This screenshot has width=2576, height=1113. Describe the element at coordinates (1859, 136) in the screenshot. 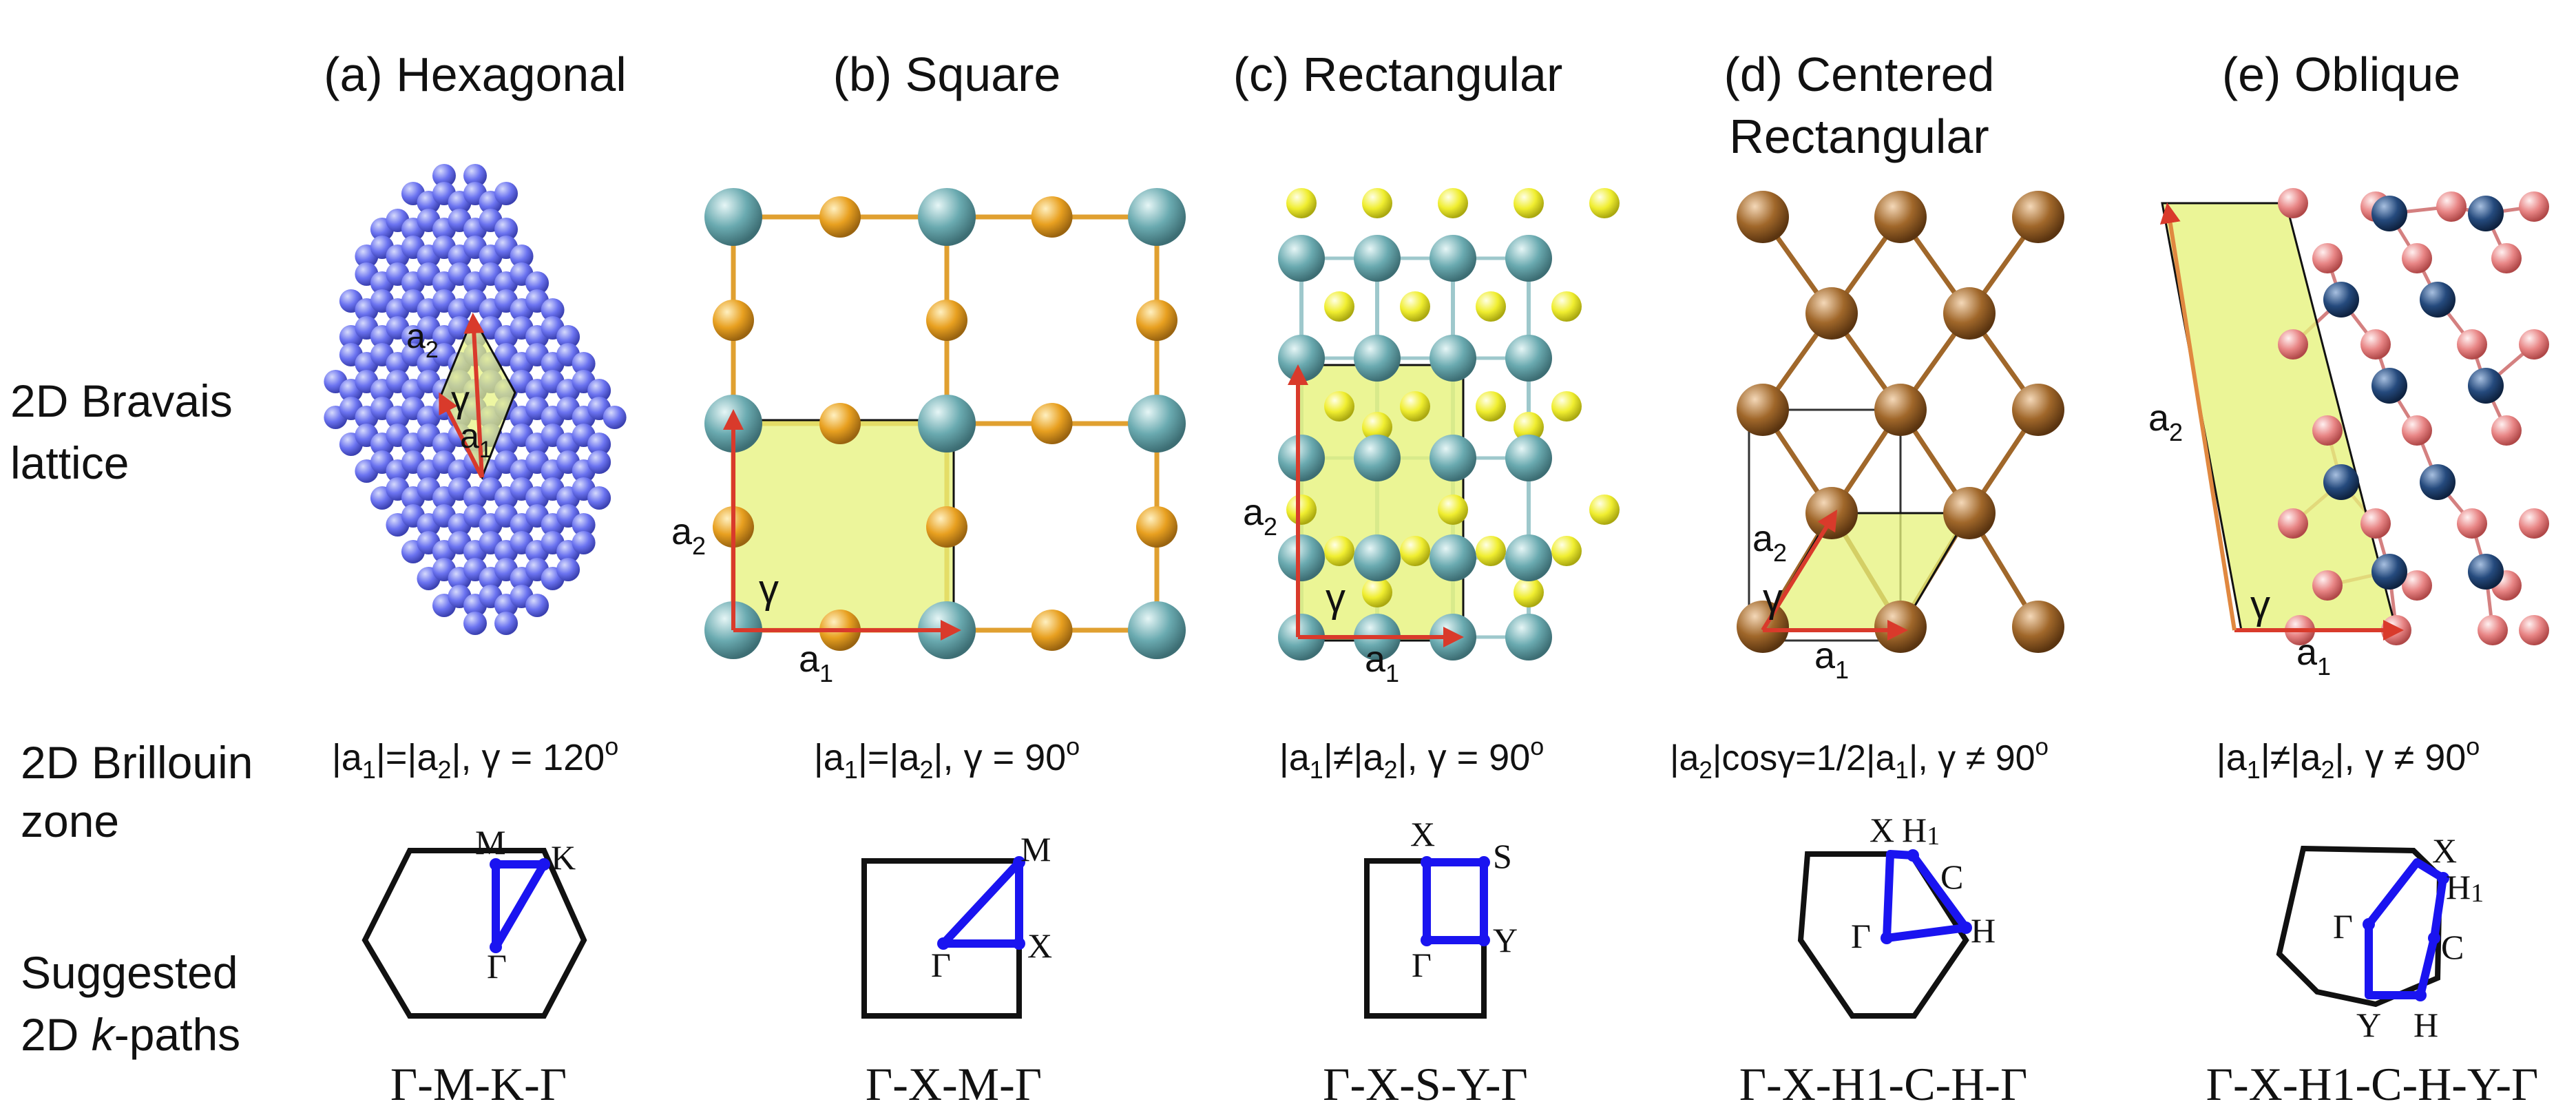

I see `title-centered-line2: Rectangular` at that location.